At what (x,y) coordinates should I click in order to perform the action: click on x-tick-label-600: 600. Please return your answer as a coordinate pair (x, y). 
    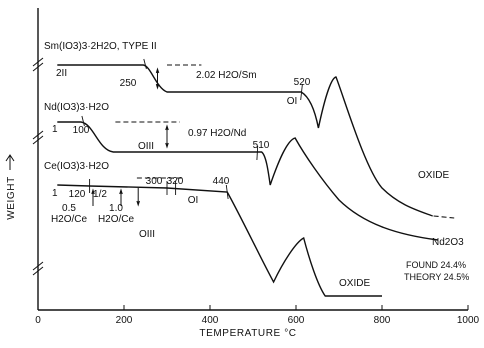
    Looking at the image, I should click on (296, 320).